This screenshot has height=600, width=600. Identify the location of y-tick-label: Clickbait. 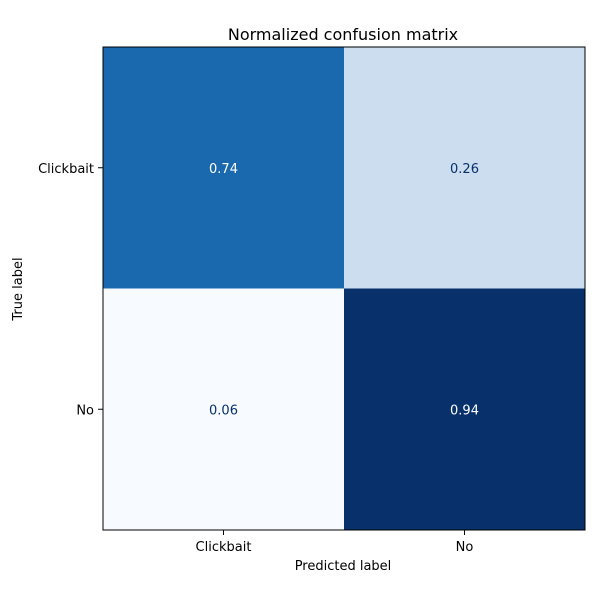
(66, 169).